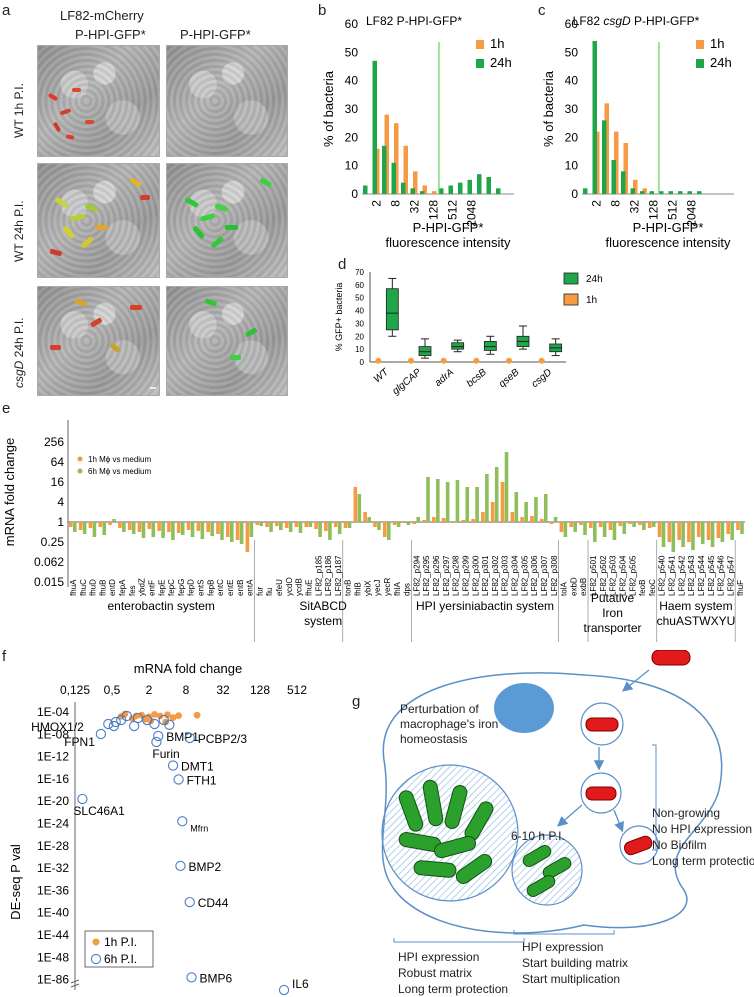  I want to click on micrograph-wt-1h-gfp, so click(227, 101).